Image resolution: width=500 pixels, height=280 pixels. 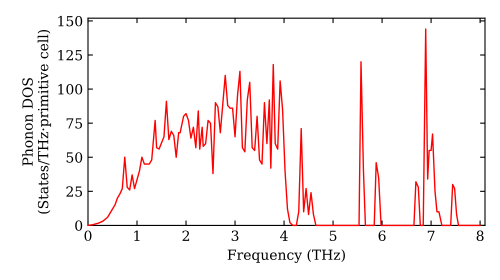 I want to click on y-tick-label: 100, so click(x=70, y=89).